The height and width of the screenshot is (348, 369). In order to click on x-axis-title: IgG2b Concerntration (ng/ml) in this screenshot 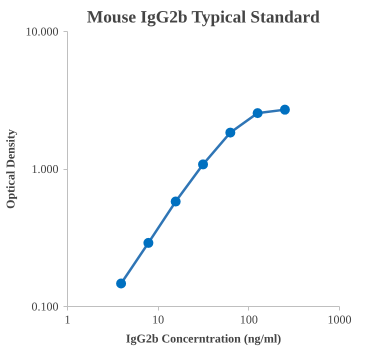, I will do `click(204, 339)`.